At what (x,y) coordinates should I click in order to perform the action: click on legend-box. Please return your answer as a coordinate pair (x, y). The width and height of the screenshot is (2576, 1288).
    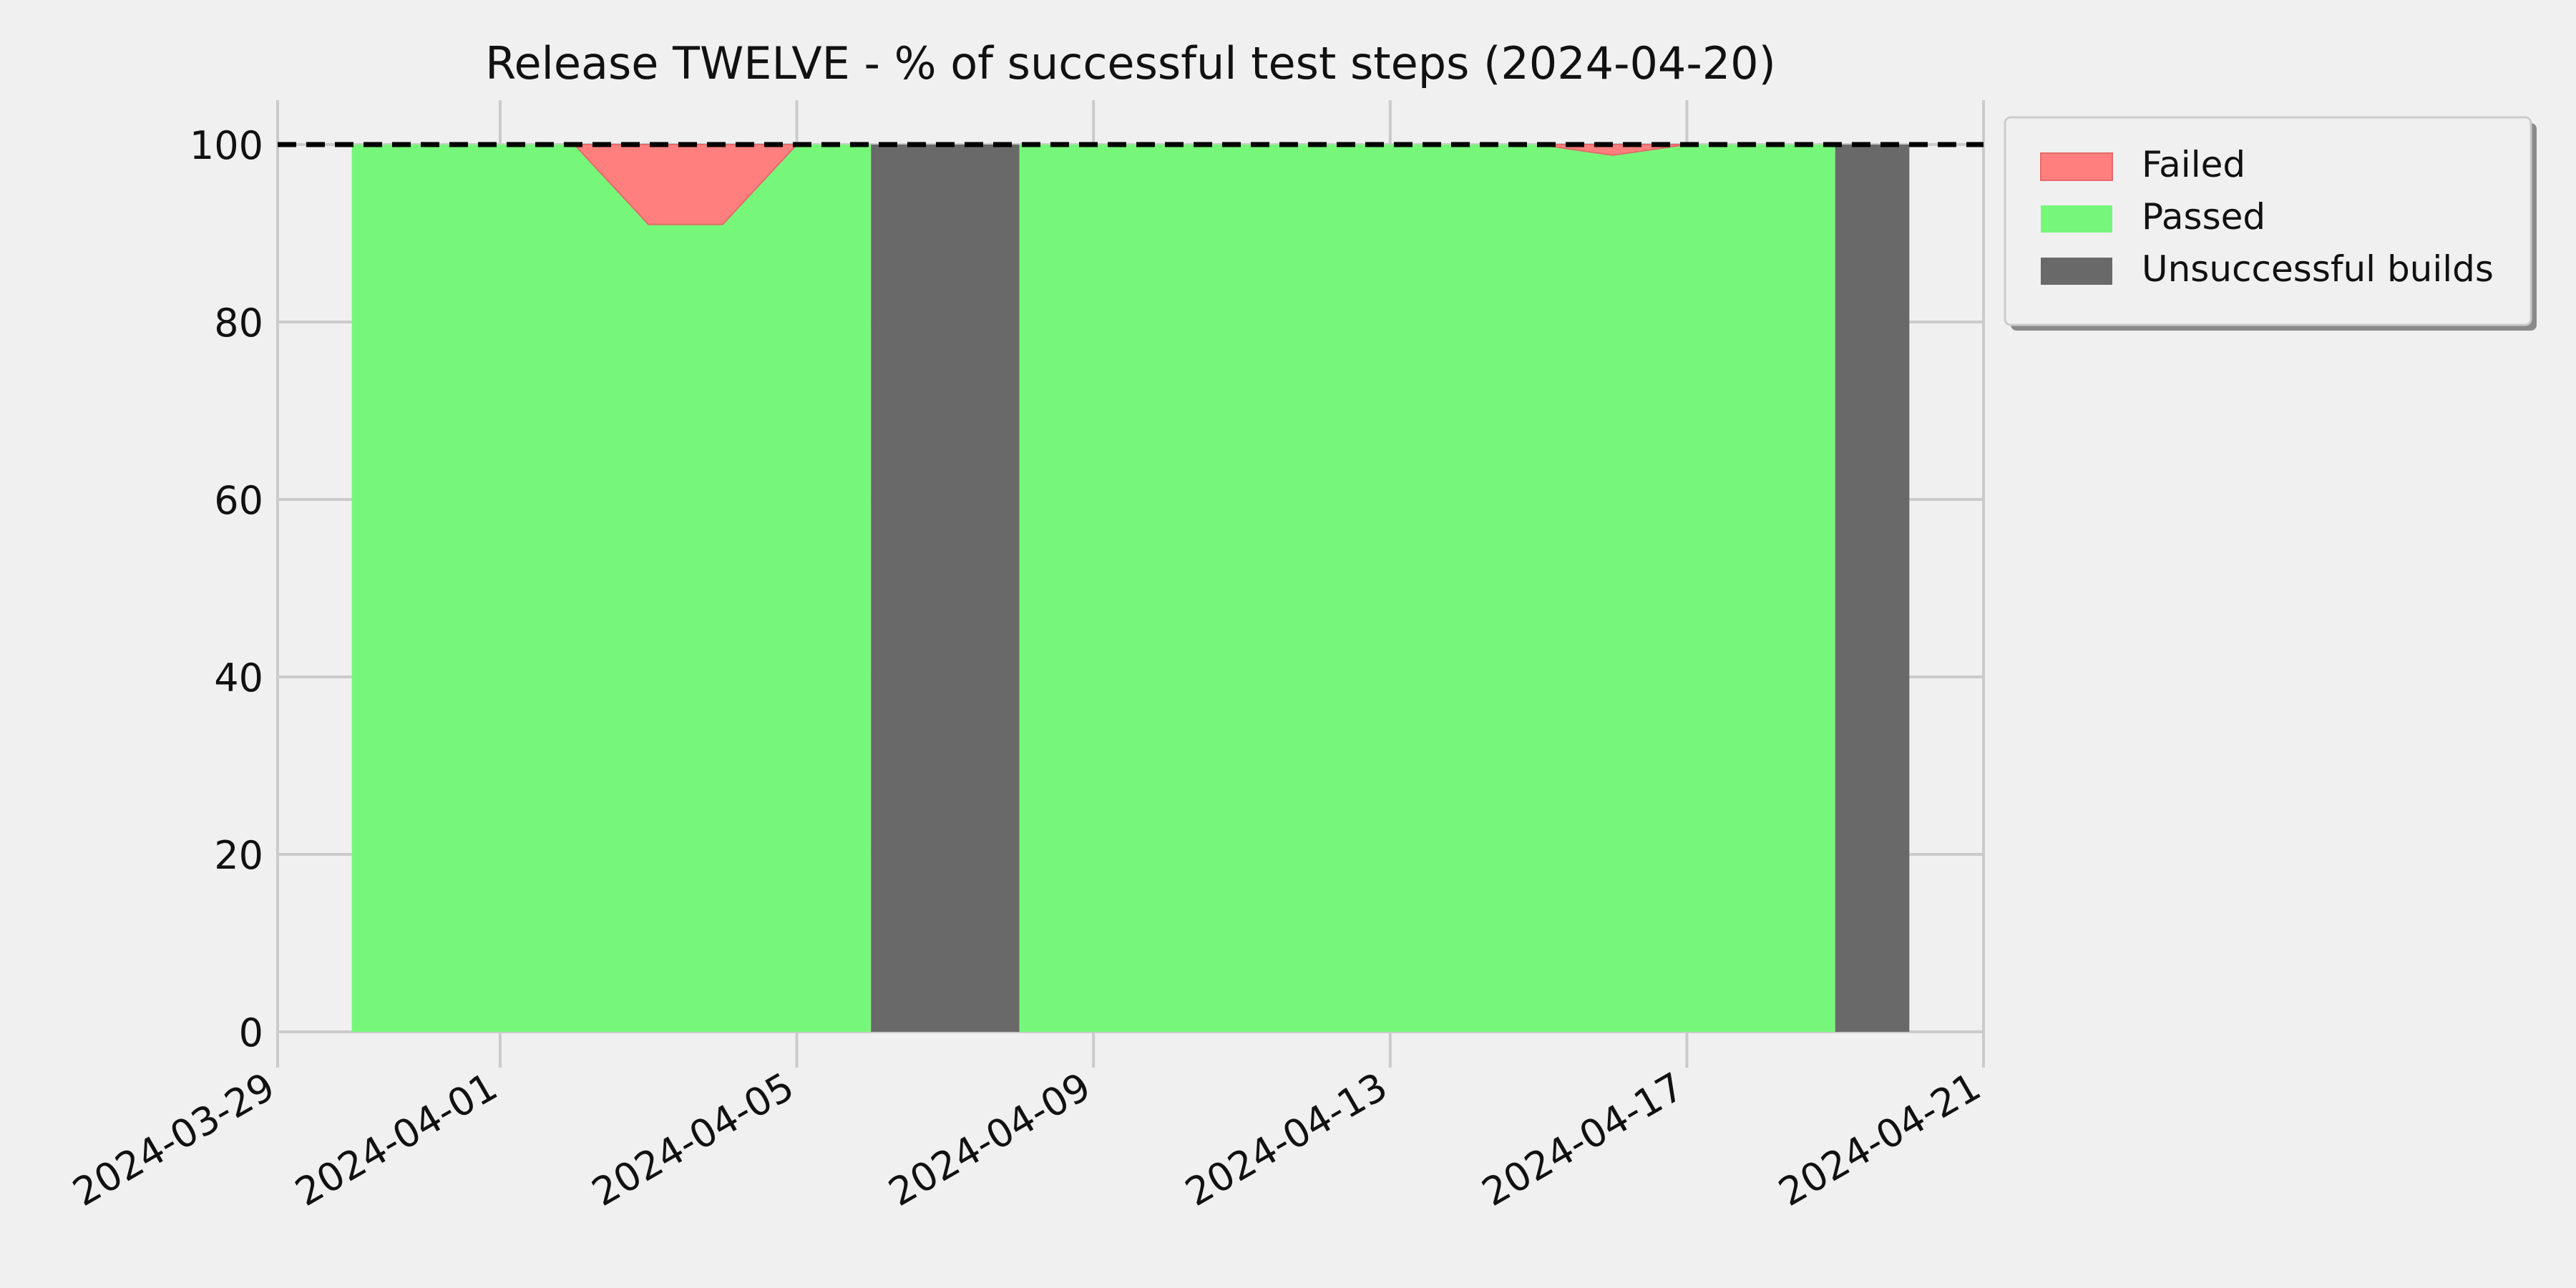
    Looking at the image, I should click on (2268, 221).